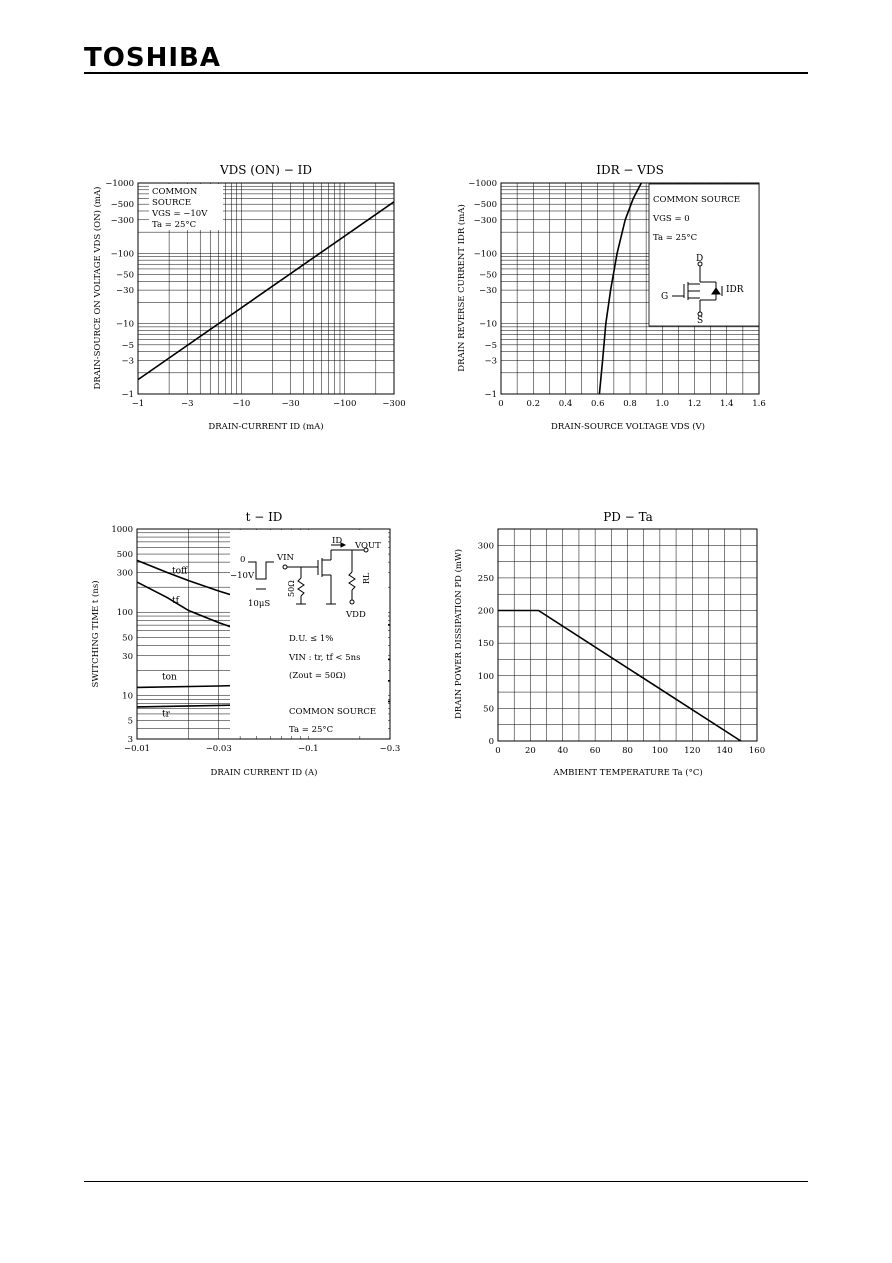 The width and height of the screenshot is (892, 1263). Describe the element at coordinates (759, 404) in the screenshot. I see `x-tick-label: 1.6` at that location.